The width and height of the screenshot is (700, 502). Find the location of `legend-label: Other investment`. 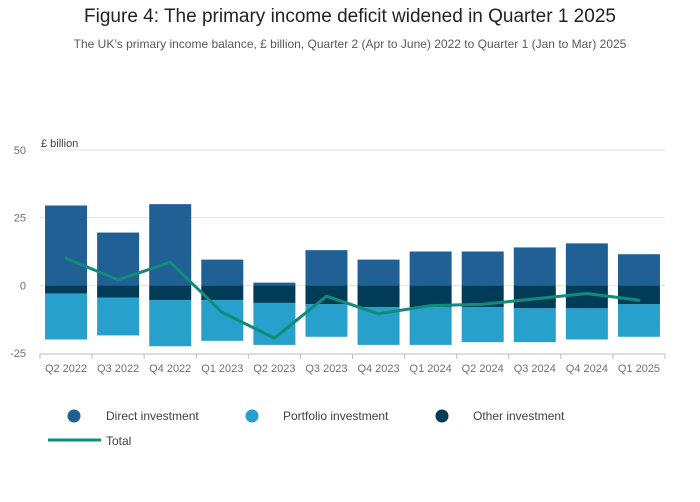

legend-label: Other investment is located at coordinates (519, 416).